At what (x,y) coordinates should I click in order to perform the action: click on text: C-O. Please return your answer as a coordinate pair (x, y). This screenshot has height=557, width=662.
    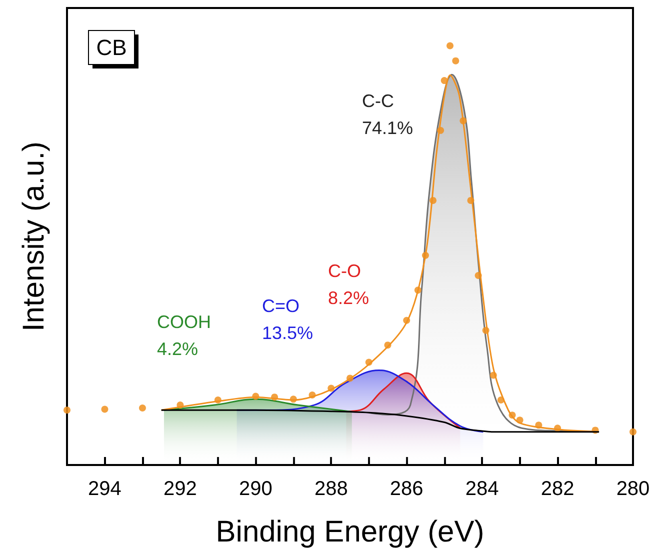
    Looking at the image, I should click on (344, 271).